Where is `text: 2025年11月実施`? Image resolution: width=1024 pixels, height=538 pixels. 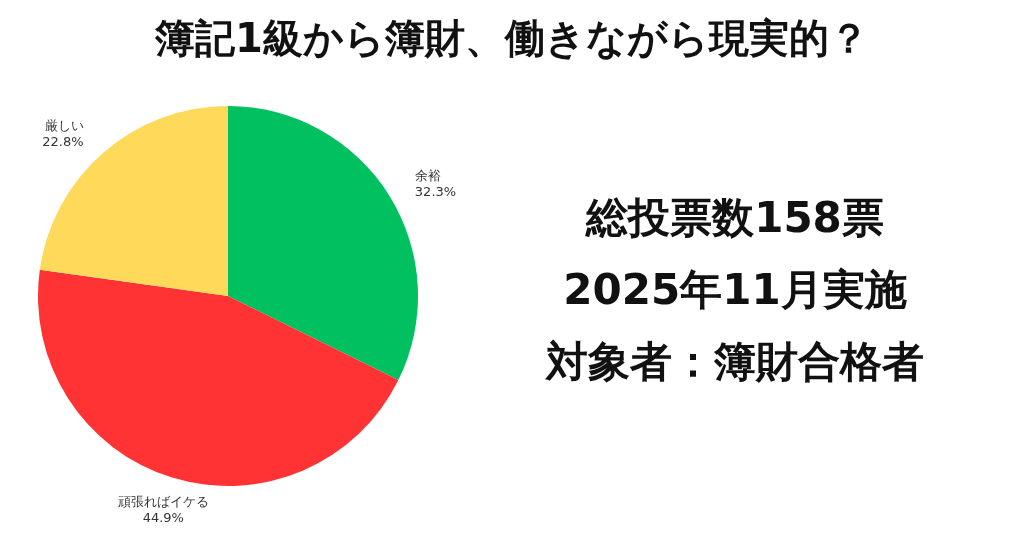 text: 2025年11月実施 is located at coordinates (735, 289).